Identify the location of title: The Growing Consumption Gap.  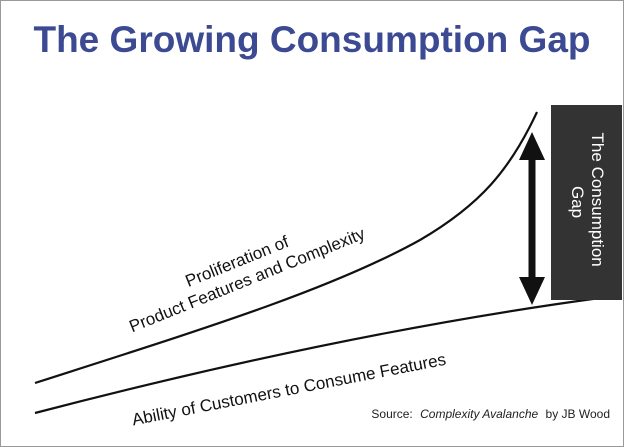
(311, 39).